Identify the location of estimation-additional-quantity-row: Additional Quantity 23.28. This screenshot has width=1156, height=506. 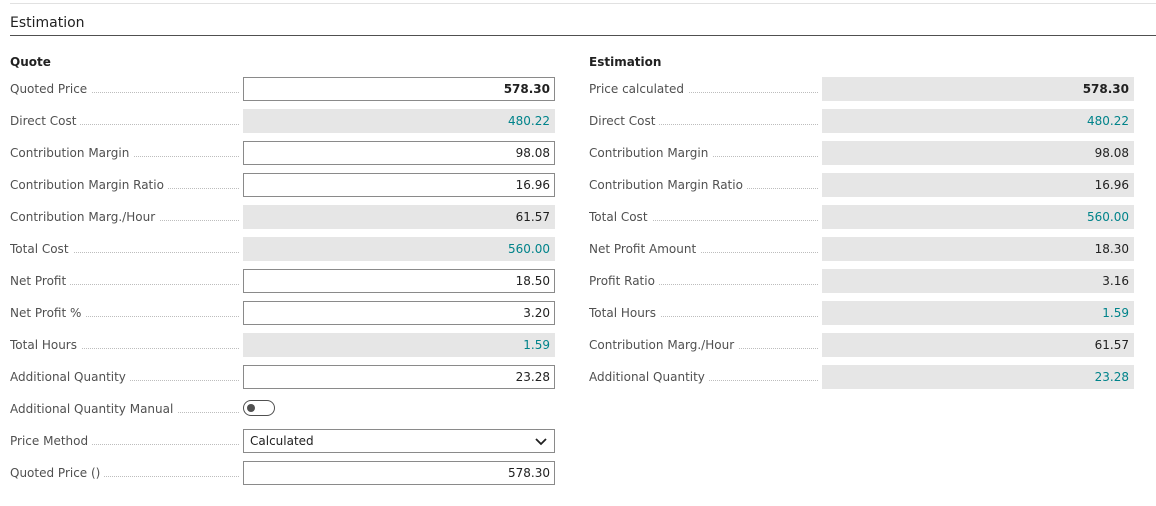
(861, 381).